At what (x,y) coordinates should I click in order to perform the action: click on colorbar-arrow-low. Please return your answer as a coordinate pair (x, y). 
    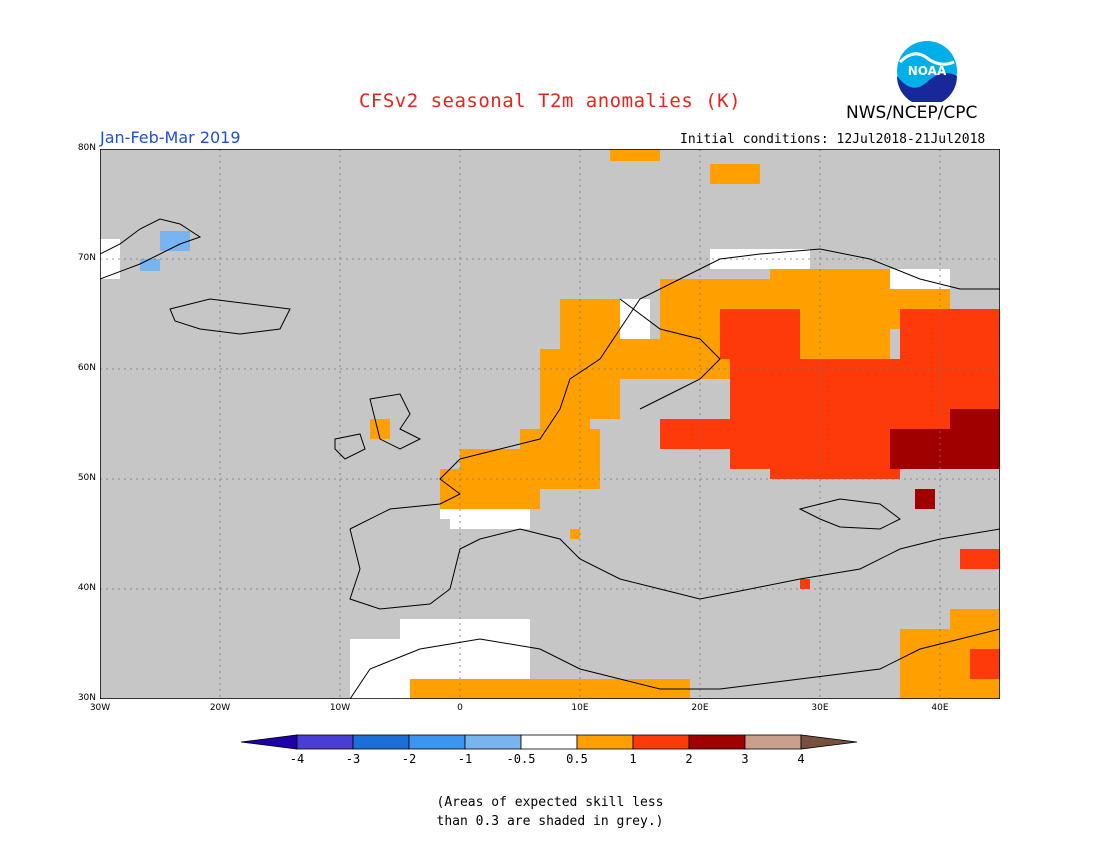
    Looking at the image, I should click on (269, 742).